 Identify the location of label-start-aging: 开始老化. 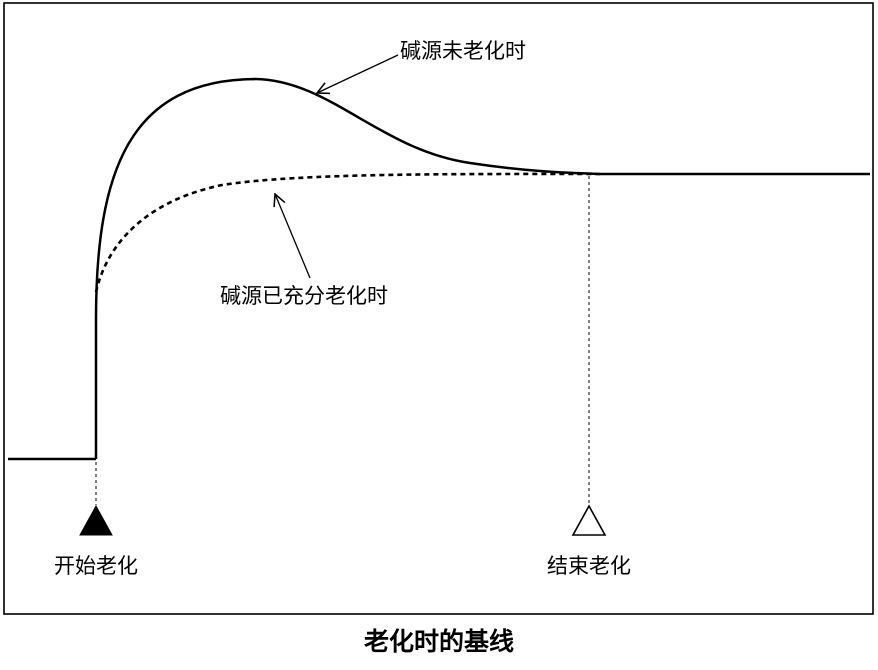
(96, 566).